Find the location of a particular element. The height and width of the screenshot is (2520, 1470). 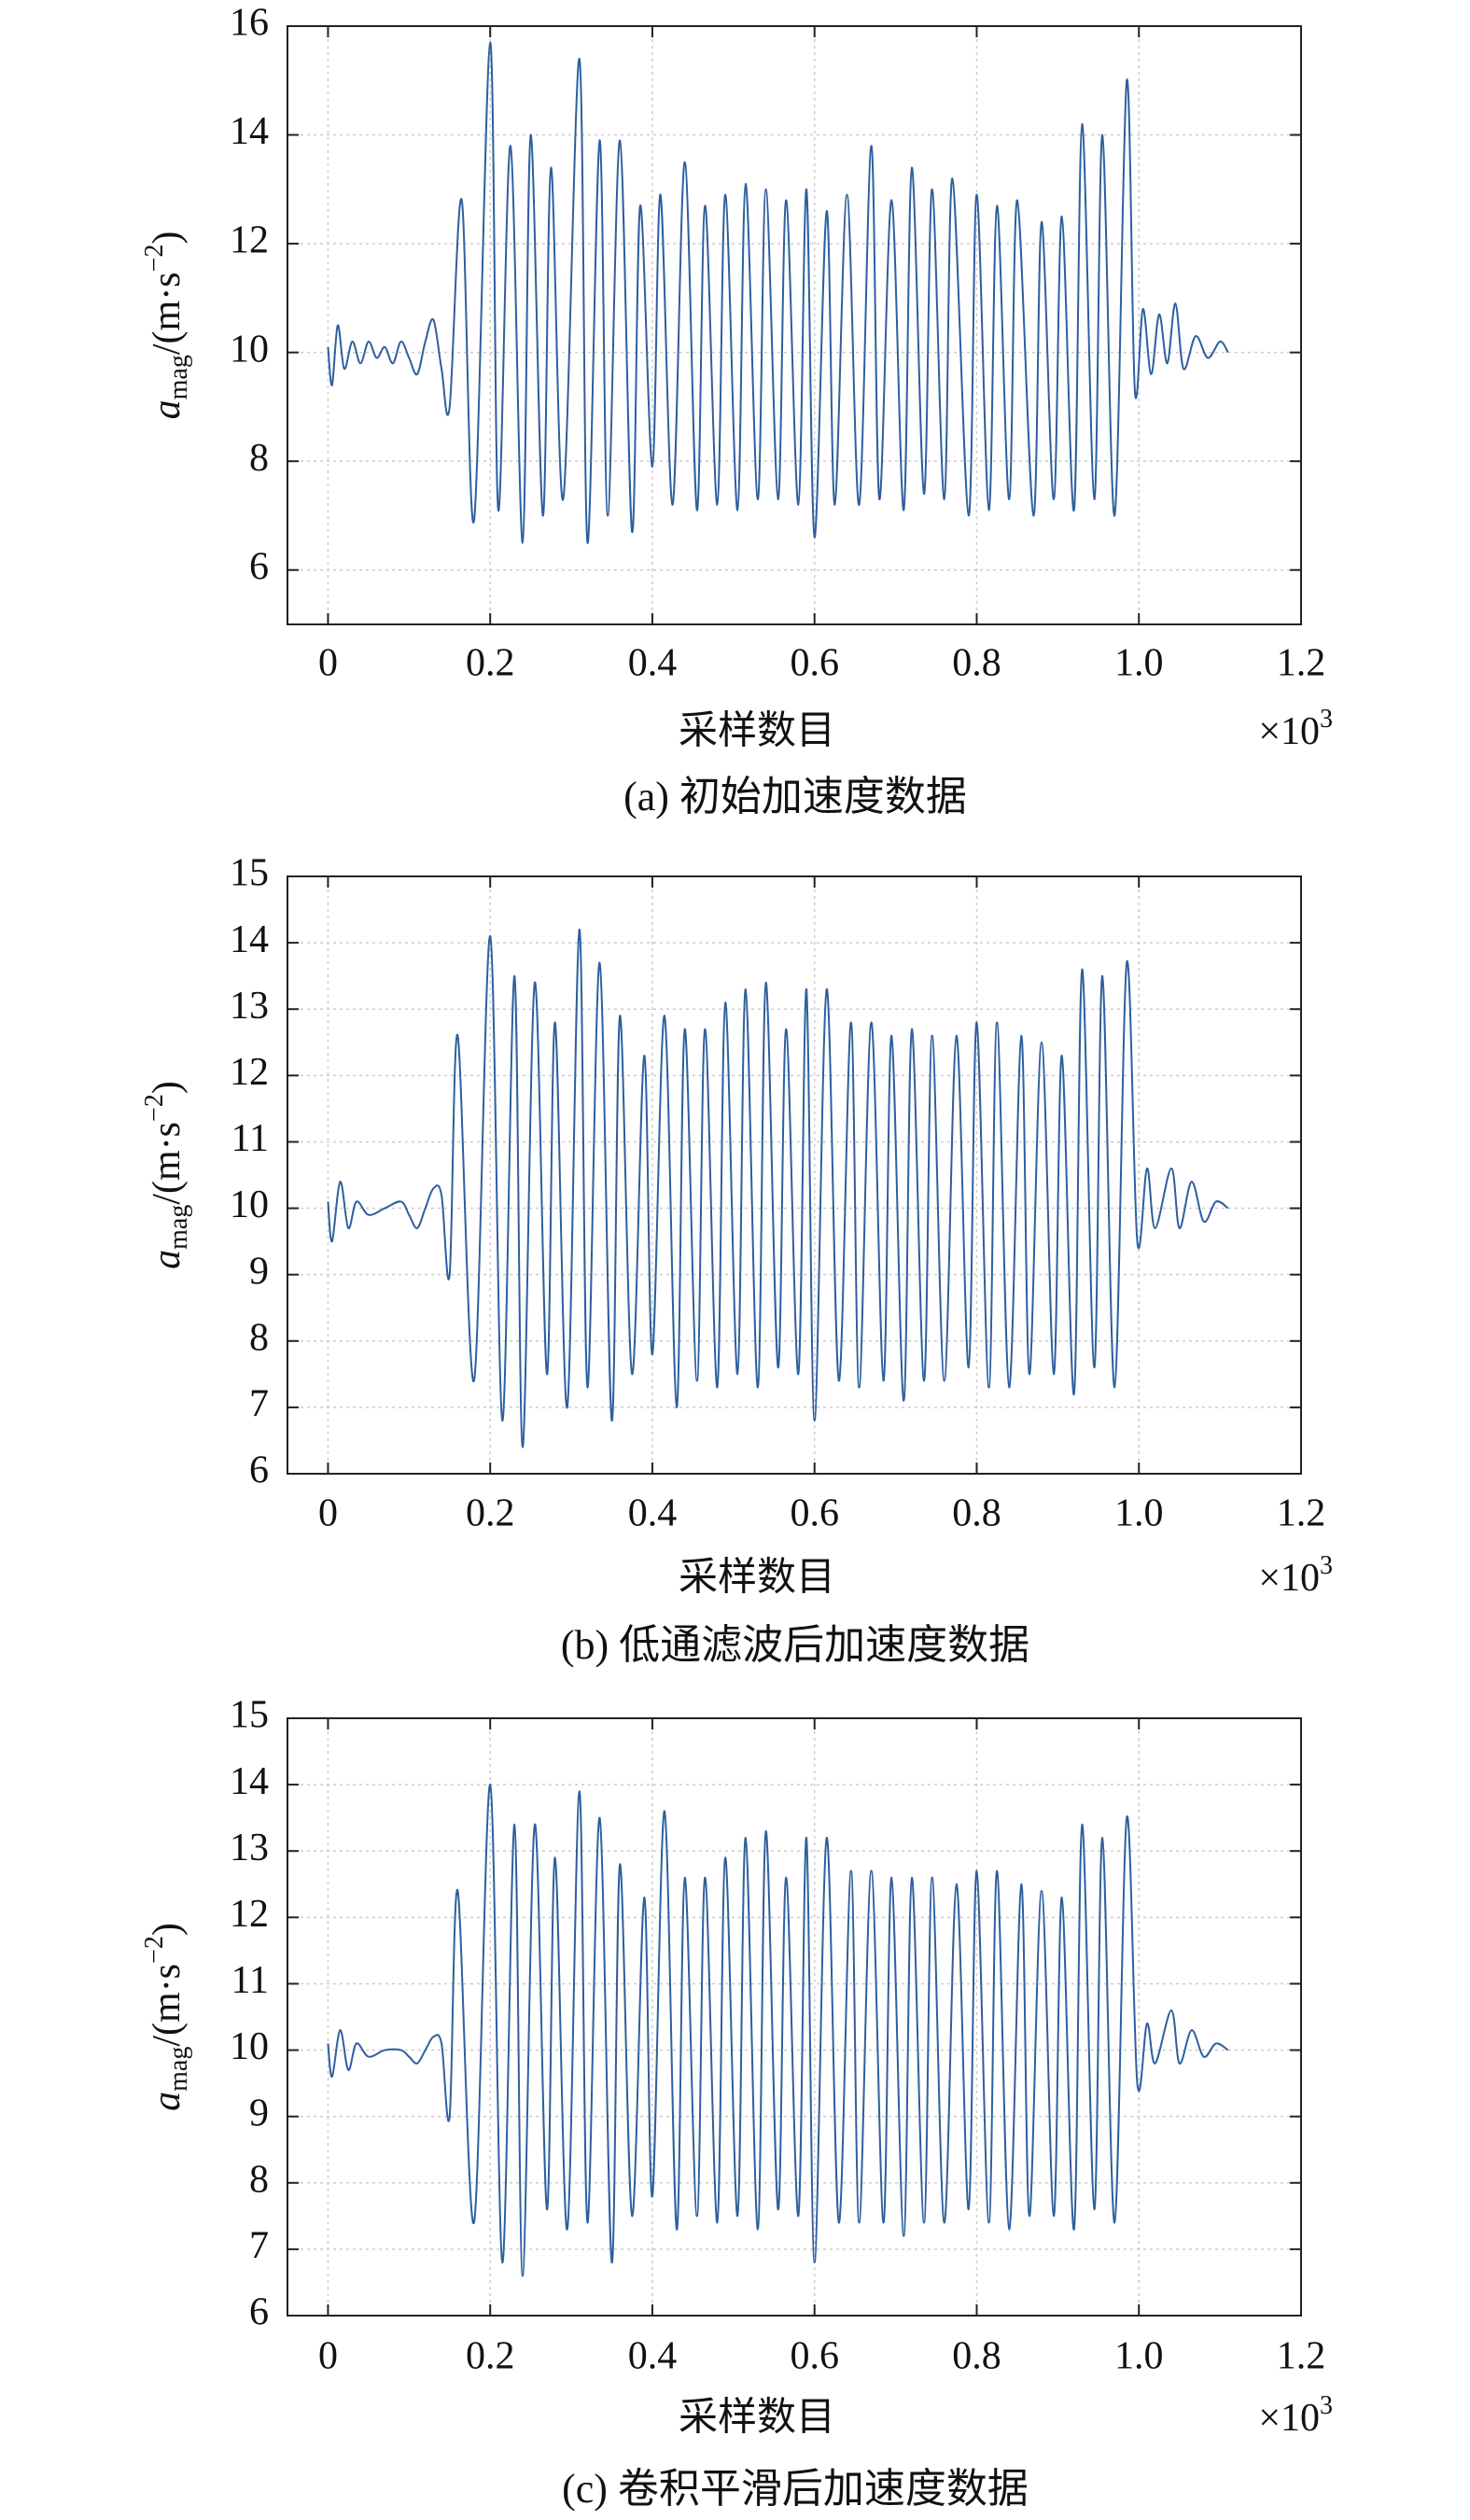

caption: (b) 低通滤波后加速度数据 is located at coordinates (795, 1645).